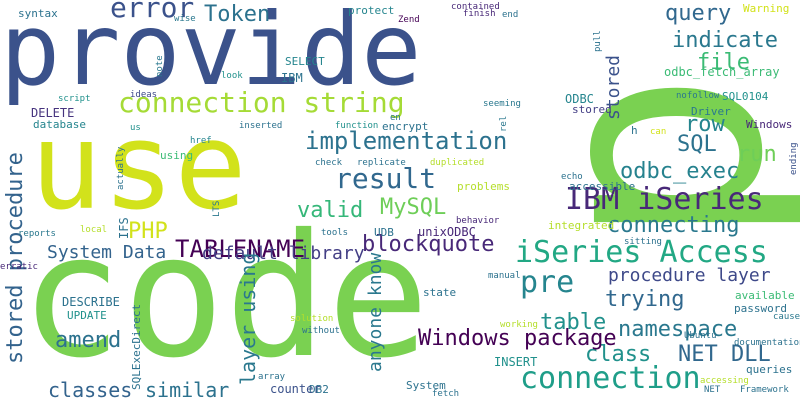  I want to click on word-blockquote: blockquote, so click(428, 244).